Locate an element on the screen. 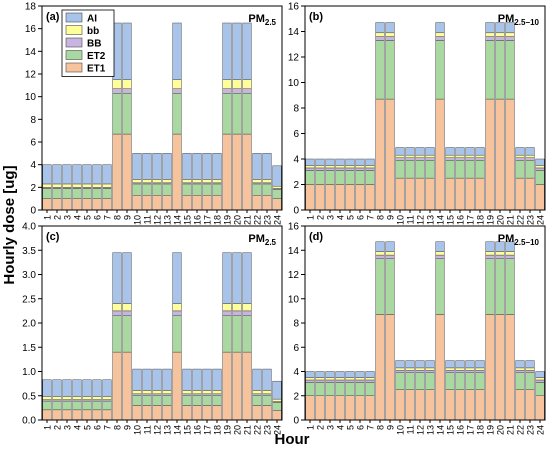  legend-swatch-bb is located at coordinates (74, 30).